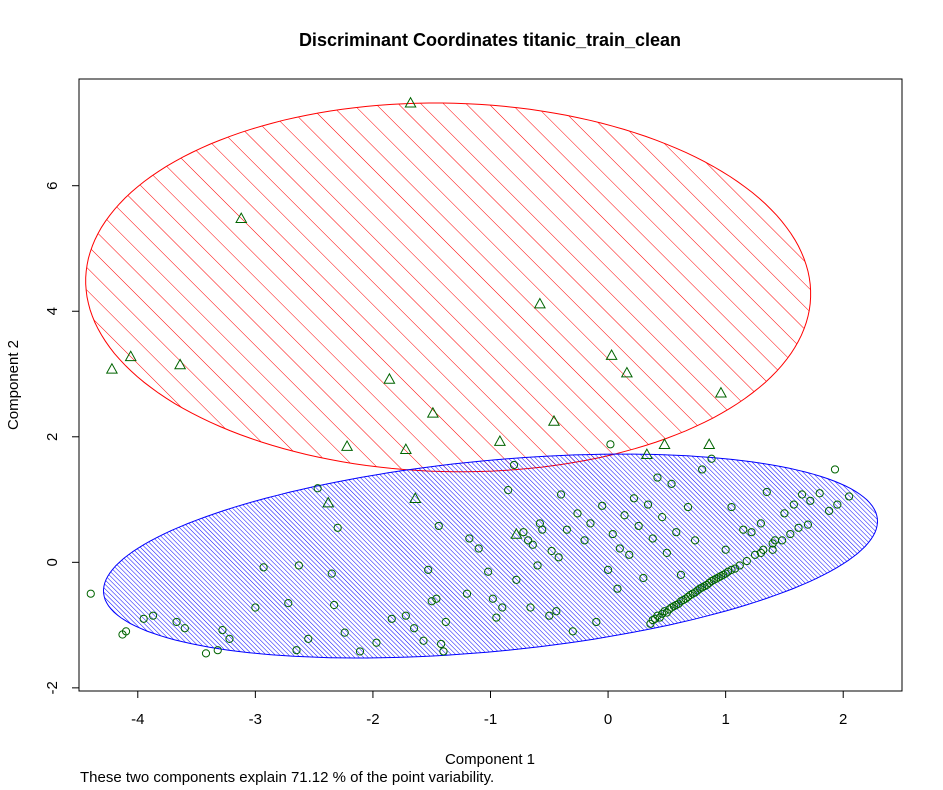  I want to click on y-axis-label: Component 2, so click(13, 385).